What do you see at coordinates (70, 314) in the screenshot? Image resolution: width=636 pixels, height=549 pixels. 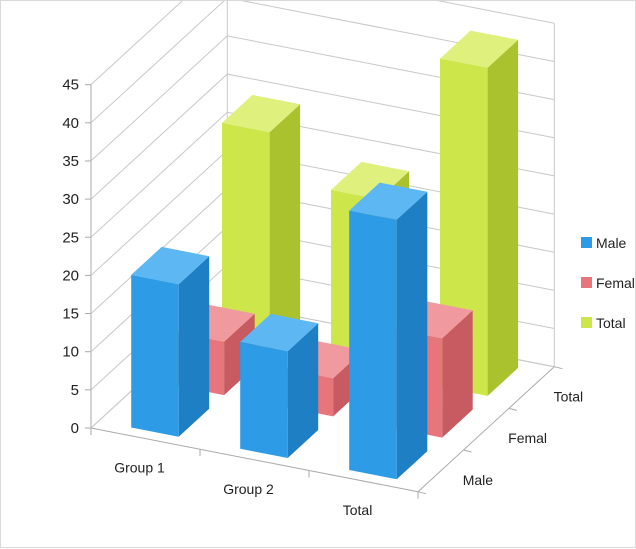 I see `y-tick-label: 15` at bounding box center [70, 314].